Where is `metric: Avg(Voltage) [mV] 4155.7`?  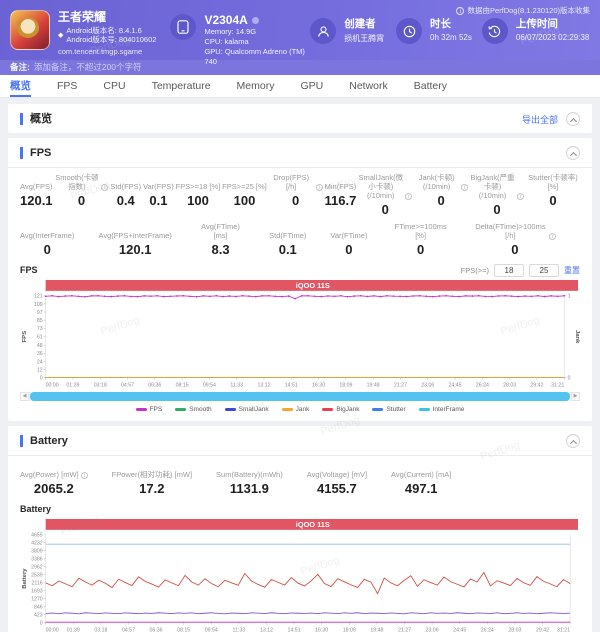 metric: Avg(Voltage) [mV] 4155.7 is located at coordinates (337, 478).